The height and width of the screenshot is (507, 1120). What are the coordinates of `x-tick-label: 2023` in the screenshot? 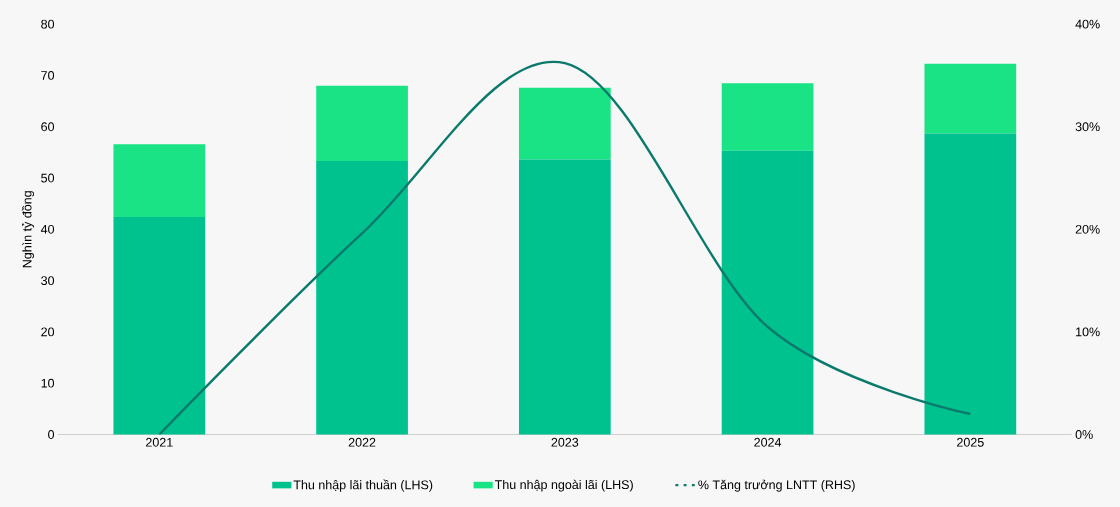 It's located at (565, 442).